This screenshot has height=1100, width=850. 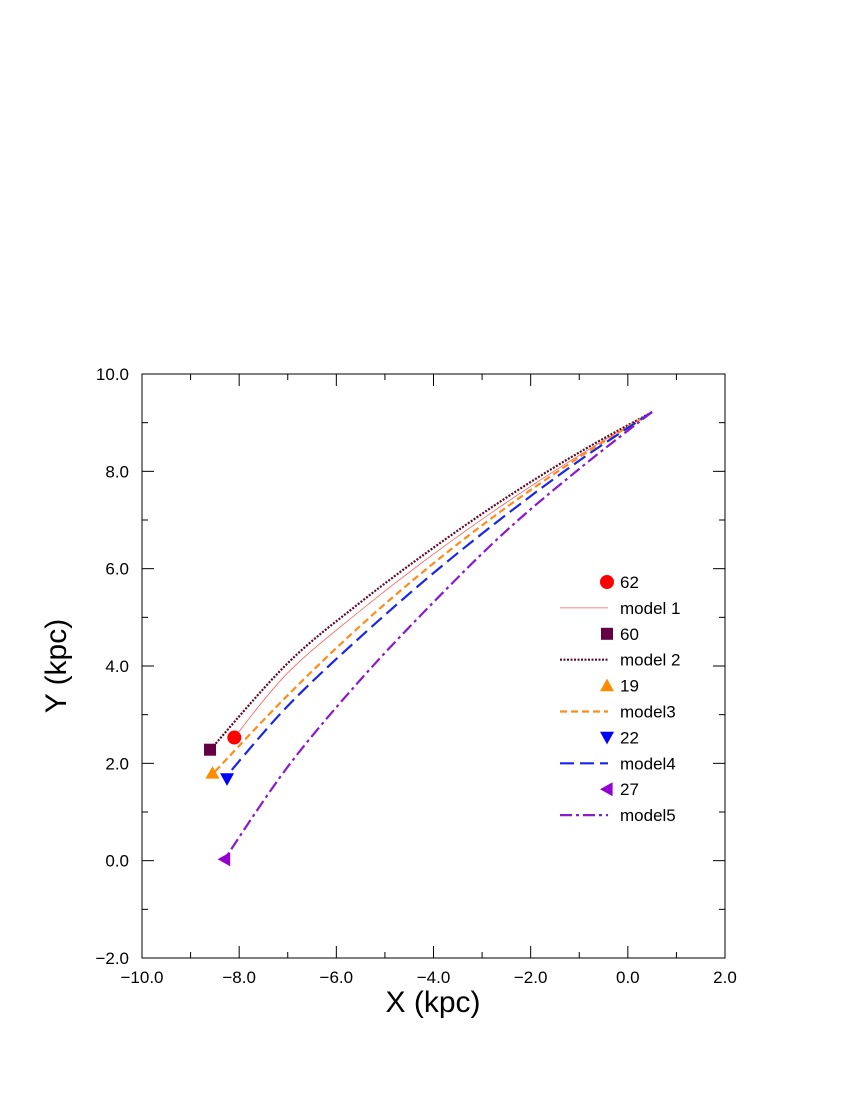 What do you see at coordinates (629, 634) in the screenshot?
I see `legend-label: 60` at bounding box center [629, 634].